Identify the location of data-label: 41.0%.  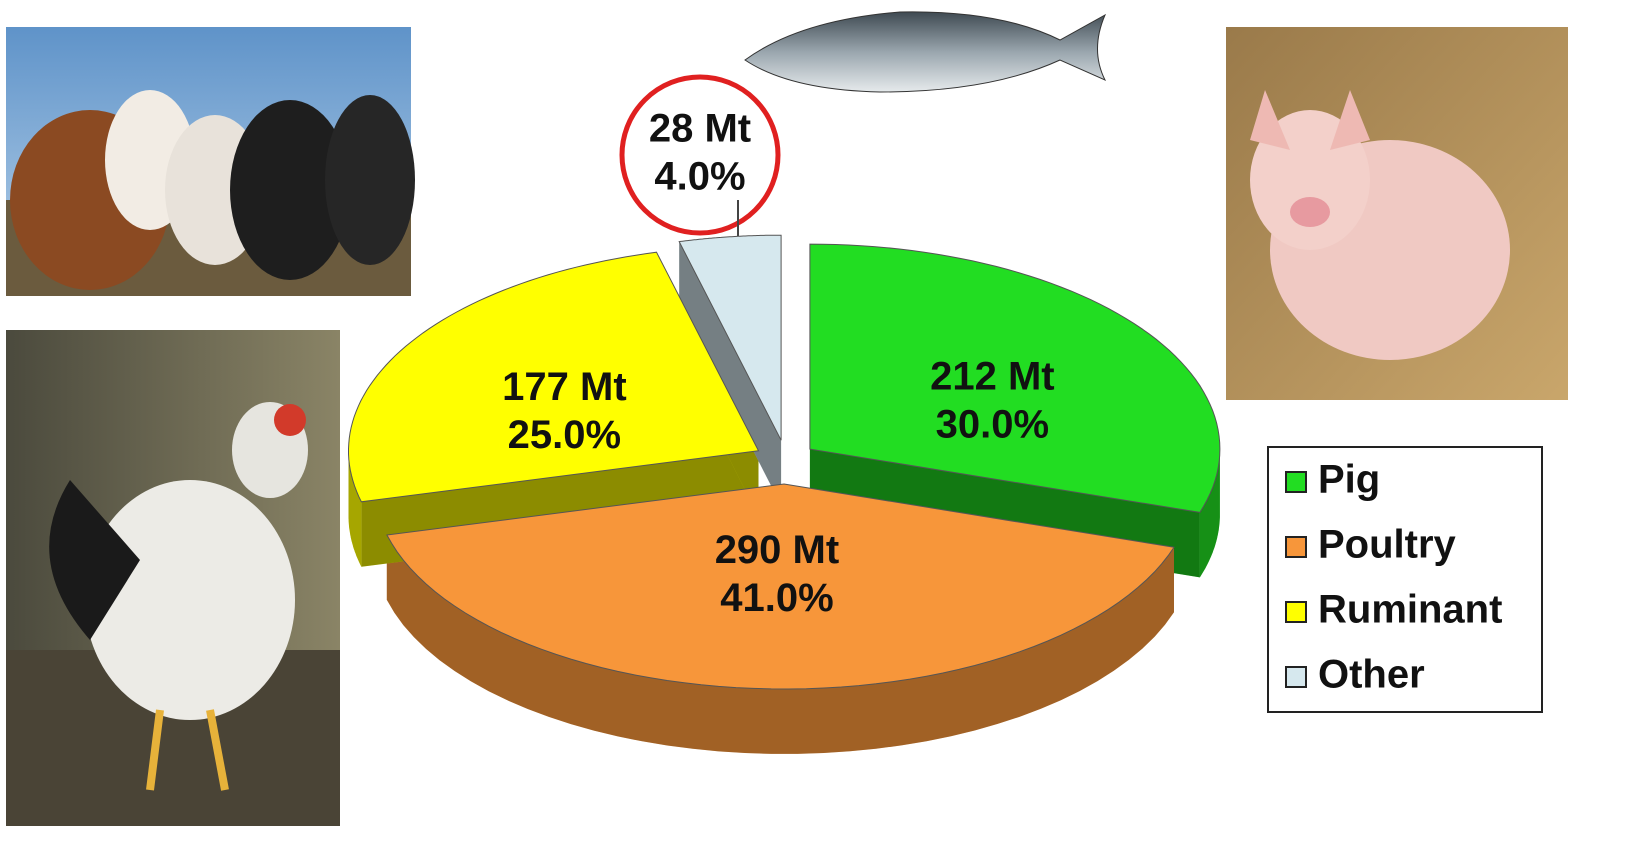
(776, 598).